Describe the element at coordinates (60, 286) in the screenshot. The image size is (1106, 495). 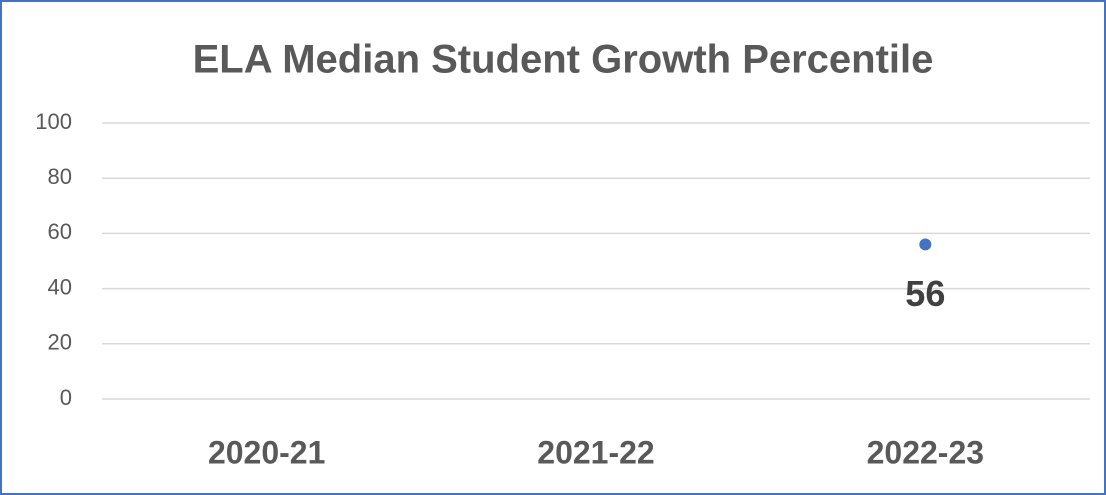
I see `y-tick-label: 40` at that location.